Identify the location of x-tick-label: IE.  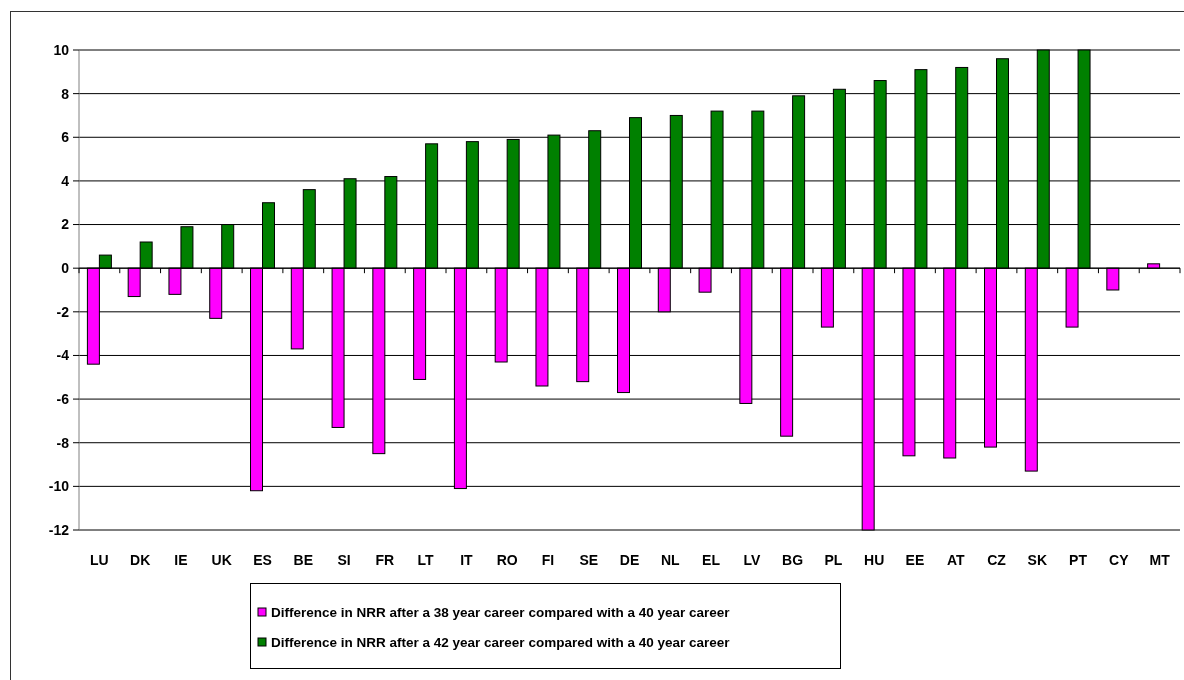
(181, 559).